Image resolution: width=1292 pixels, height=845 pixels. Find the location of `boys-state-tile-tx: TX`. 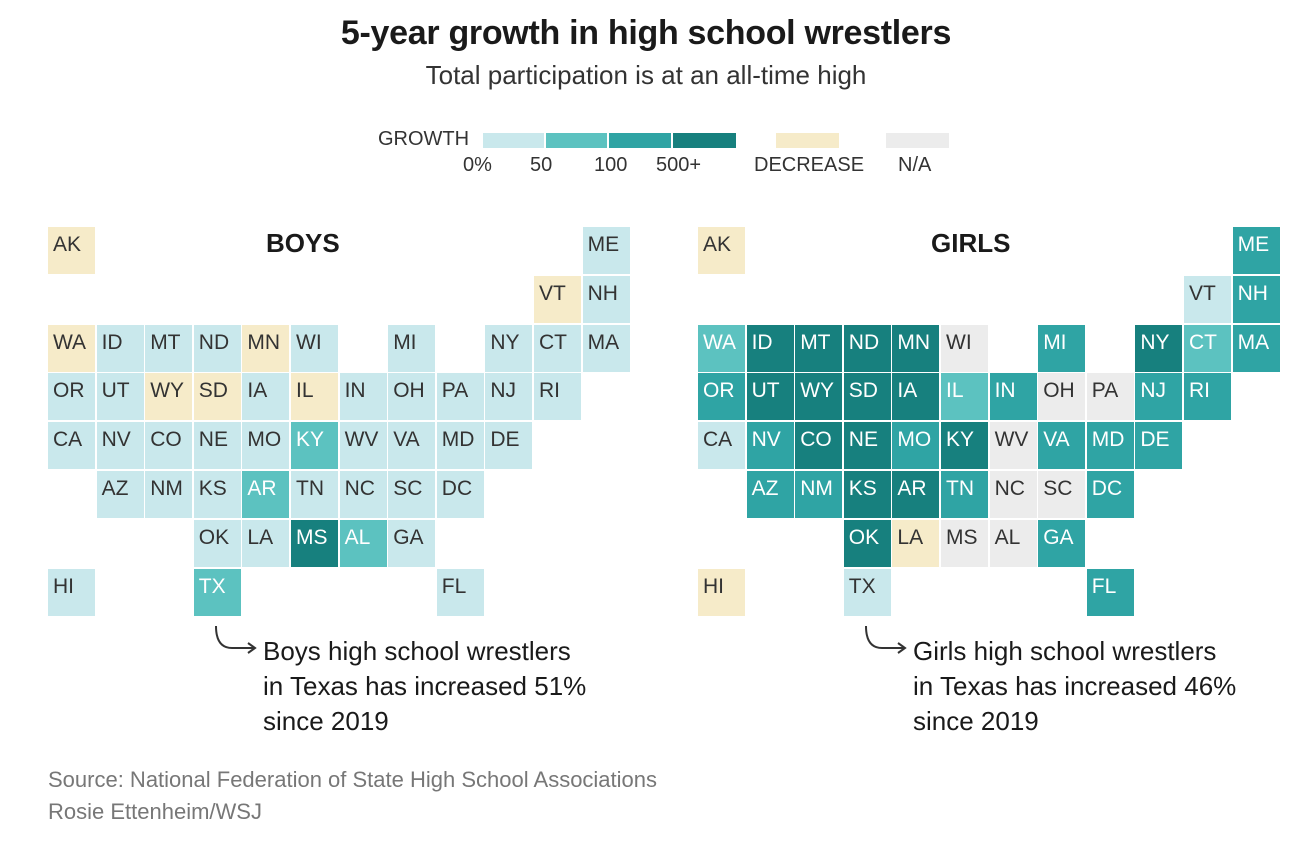

boys-state-tile-tx: TX is located at coordinates (217, 592).